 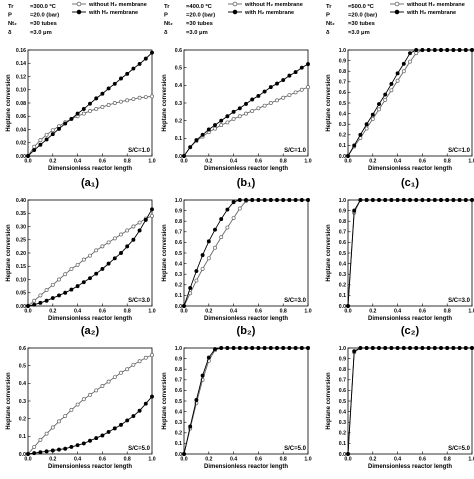 I want to click on condition-annotation: S/C=3.0, so click(x=459, y=301).